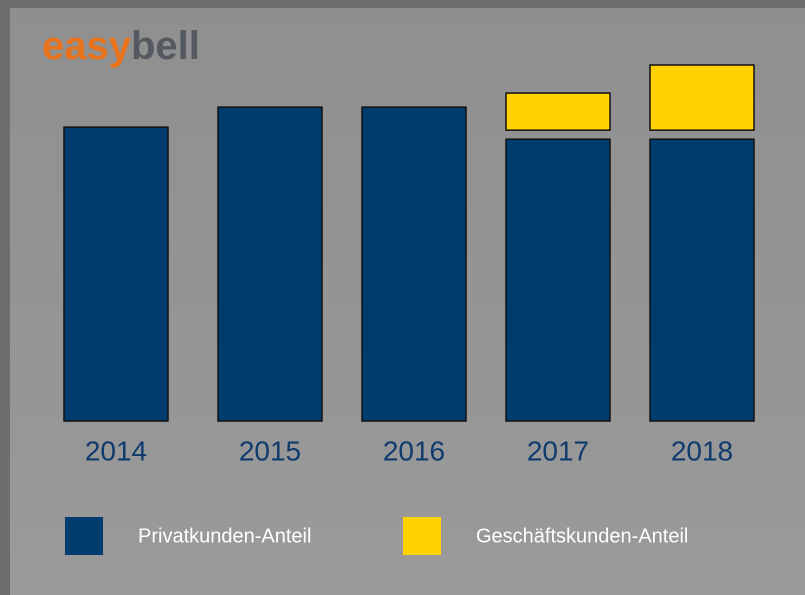  What do you see at coordinates (165, 46) in the screenshot?
I see `logo-bell: bell` at bounding box center [165, 46].